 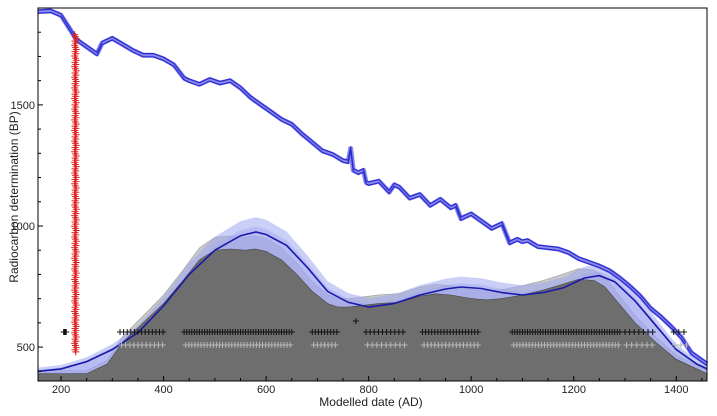 What do you see at coordinates (368, 390) in the screenshot?
I see `x-tick-label: 800` at bounding box center [368, 390].